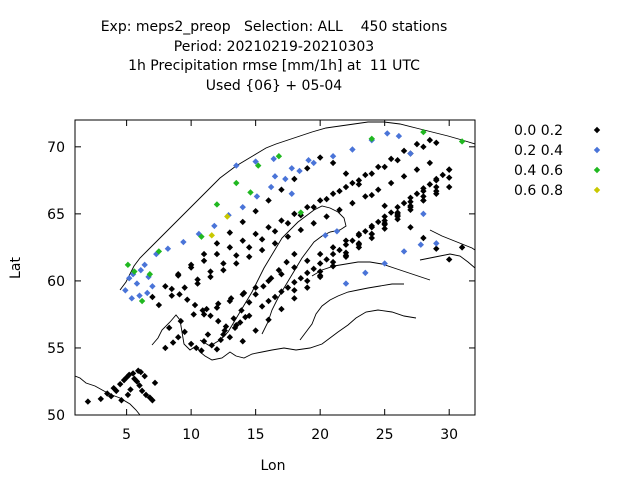  I want to click on y-axis-label: Lat, so click(16, 268).